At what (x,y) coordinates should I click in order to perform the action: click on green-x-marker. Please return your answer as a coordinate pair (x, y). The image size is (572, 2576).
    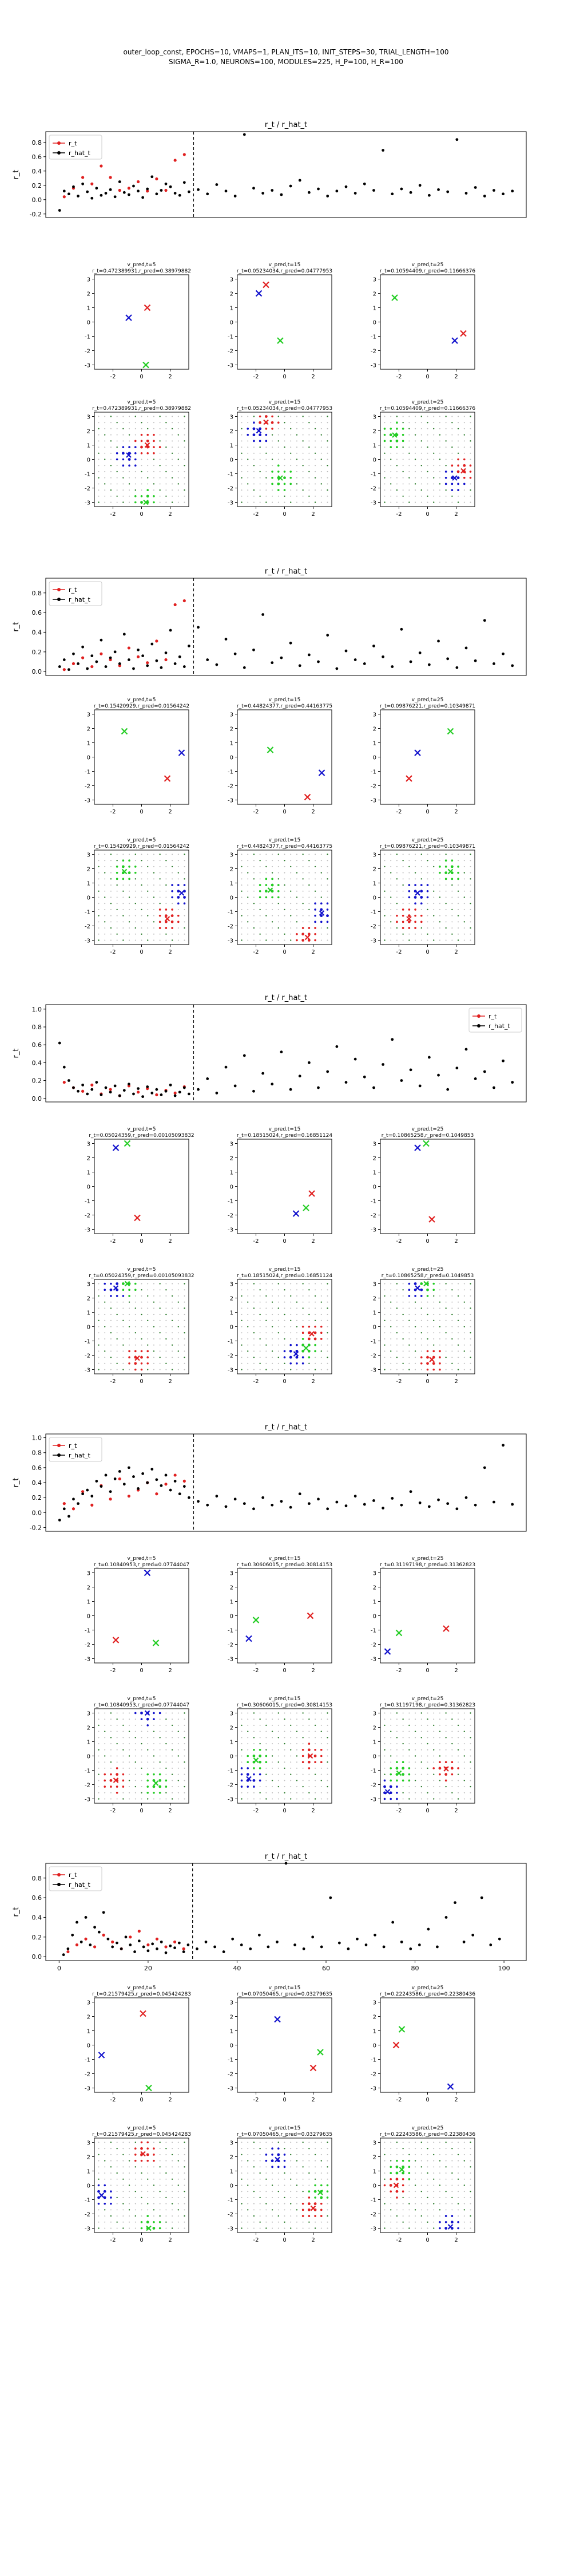
    Looking at the image, I should click on (256, 1760).